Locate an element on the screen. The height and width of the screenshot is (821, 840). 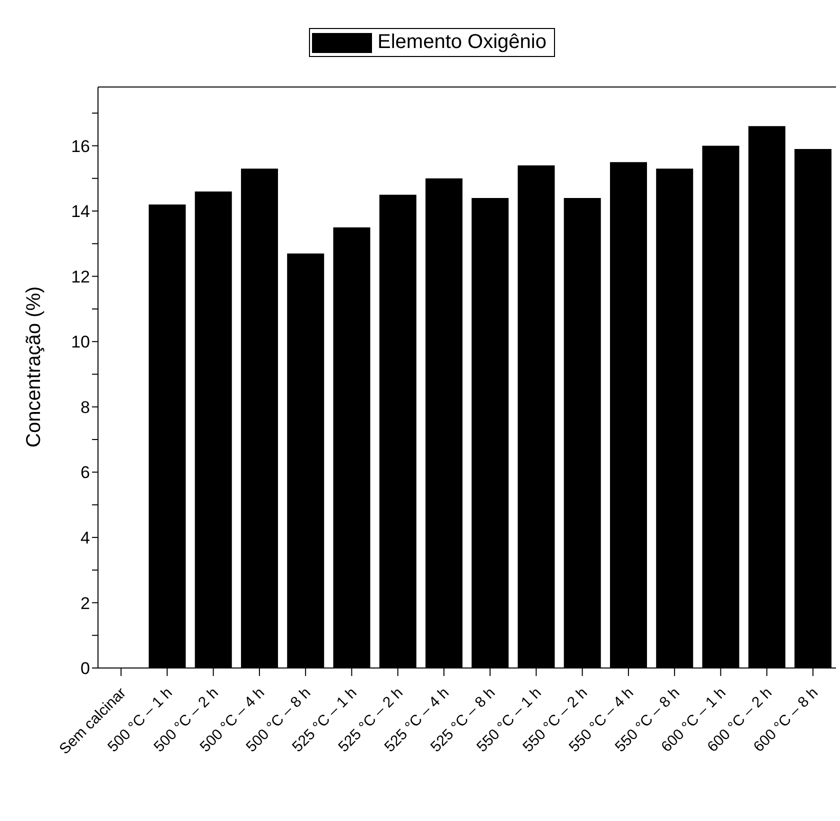
y-tick-label: 8 is located at coordinates (85, 407).